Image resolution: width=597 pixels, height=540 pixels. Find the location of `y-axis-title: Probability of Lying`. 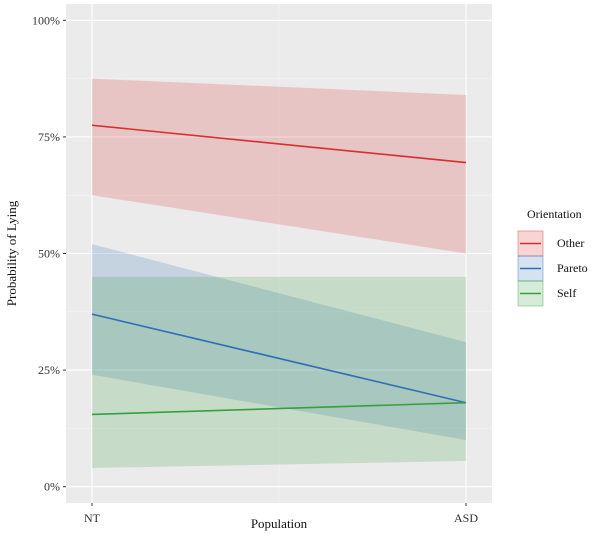

y-axis-title: Probability of Lying is located at coordinates (11, 253).